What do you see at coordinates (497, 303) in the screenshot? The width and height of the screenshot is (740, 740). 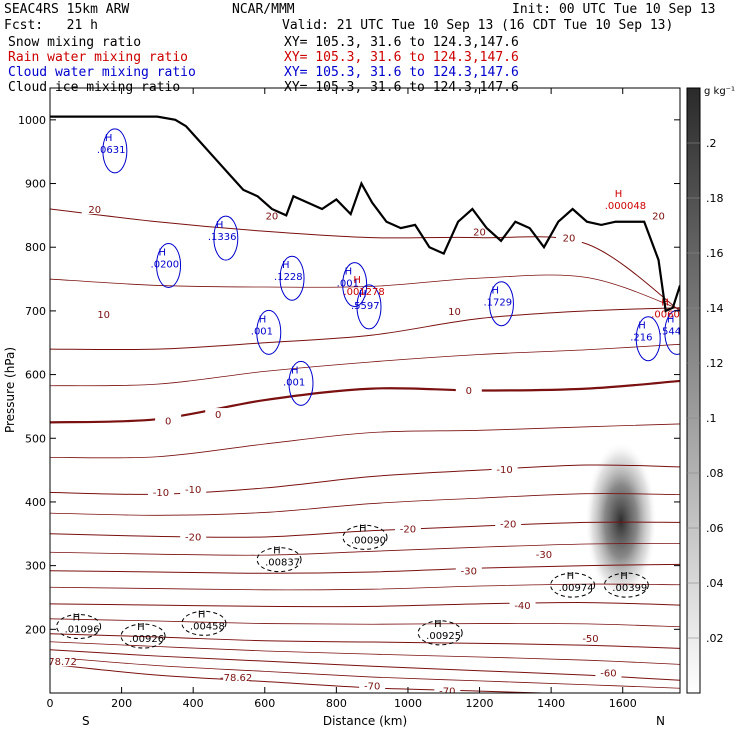 I see `cloud-water-max-label: .1729` at bounding box center [497, 303].